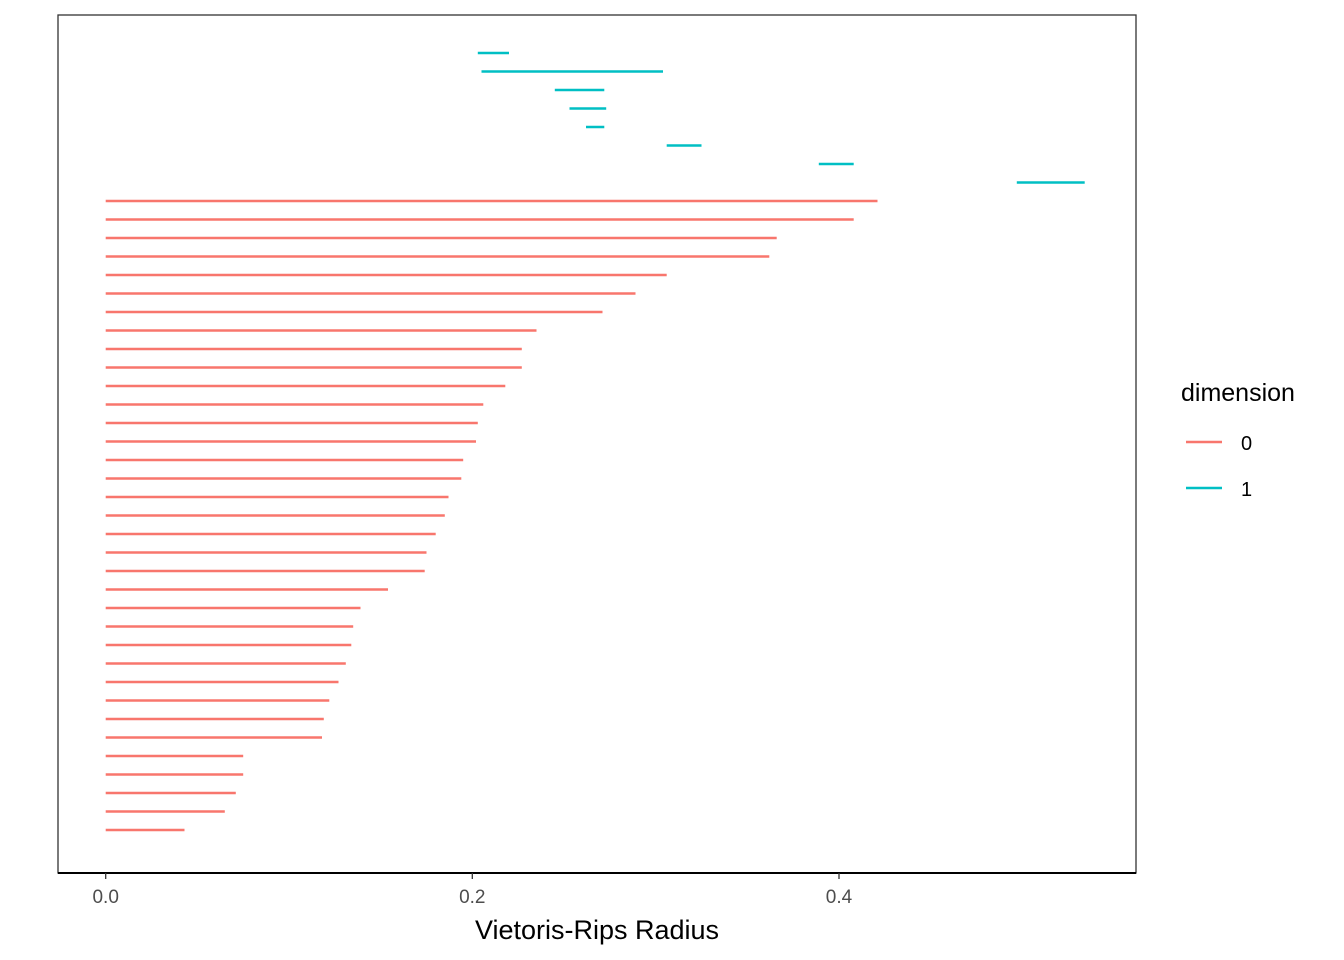 The width and height of the screenshot is (1344, 960). I want to click on x-axis-ticks: 0.0 0.2 0.4, so click(472, 890).